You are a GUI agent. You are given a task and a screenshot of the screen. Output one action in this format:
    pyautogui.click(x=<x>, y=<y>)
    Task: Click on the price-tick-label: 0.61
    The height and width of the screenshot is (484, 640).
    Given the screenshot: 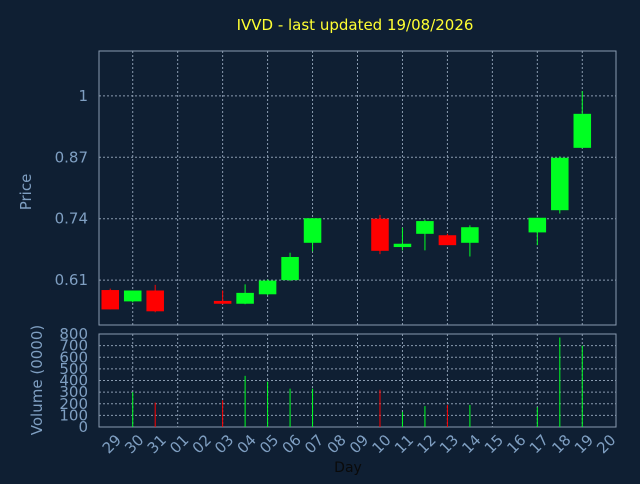 What is the action you would take?
    pyautogui.click(x=71, y=280)
    